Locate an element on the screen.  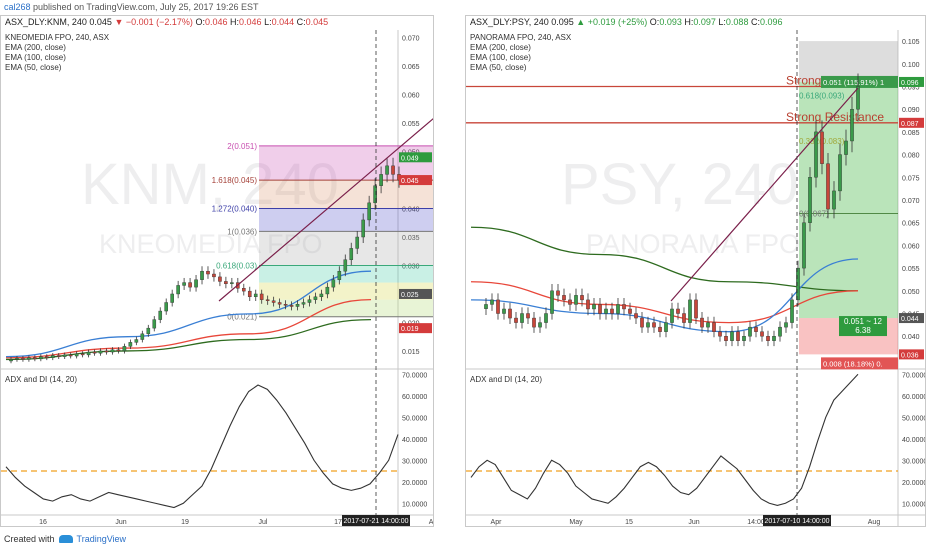
footer: Created with TradingView is located at coordinates (65, 539).